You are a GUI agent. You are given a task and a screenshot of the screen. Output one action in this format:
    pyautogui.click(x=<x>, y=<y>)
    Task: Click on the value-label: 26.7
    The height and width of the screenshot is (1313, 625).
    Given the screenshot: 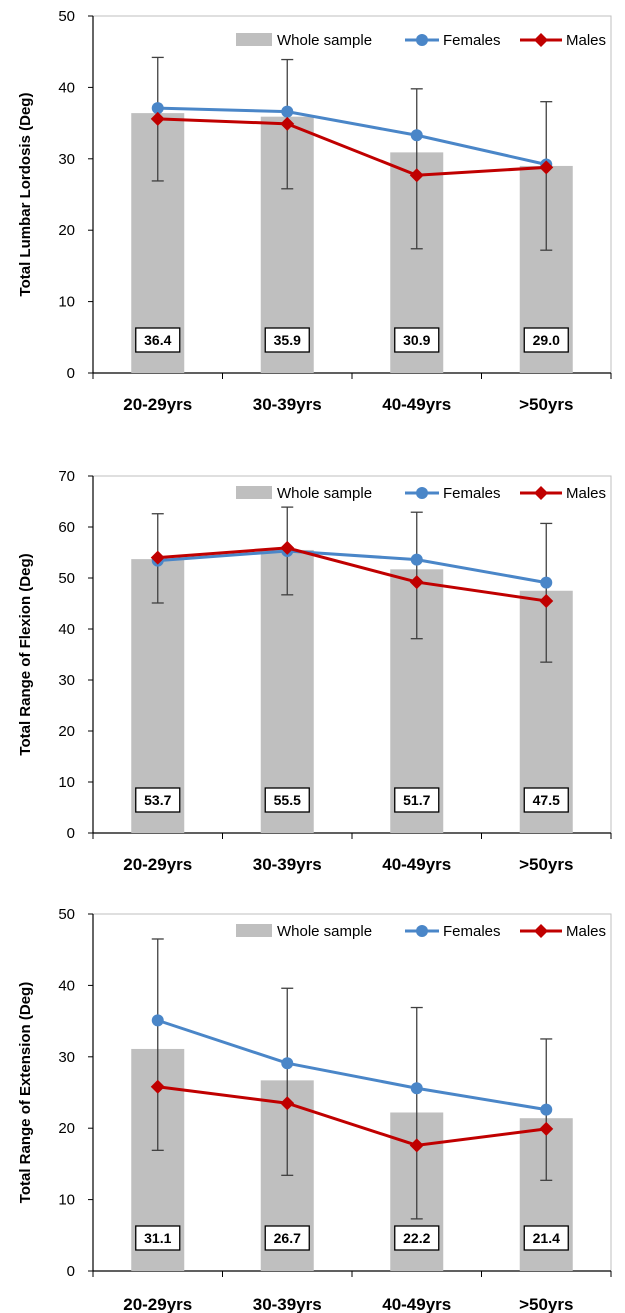 What is the action you would take?
    pyautogui.click(x=287, y=1238)
    